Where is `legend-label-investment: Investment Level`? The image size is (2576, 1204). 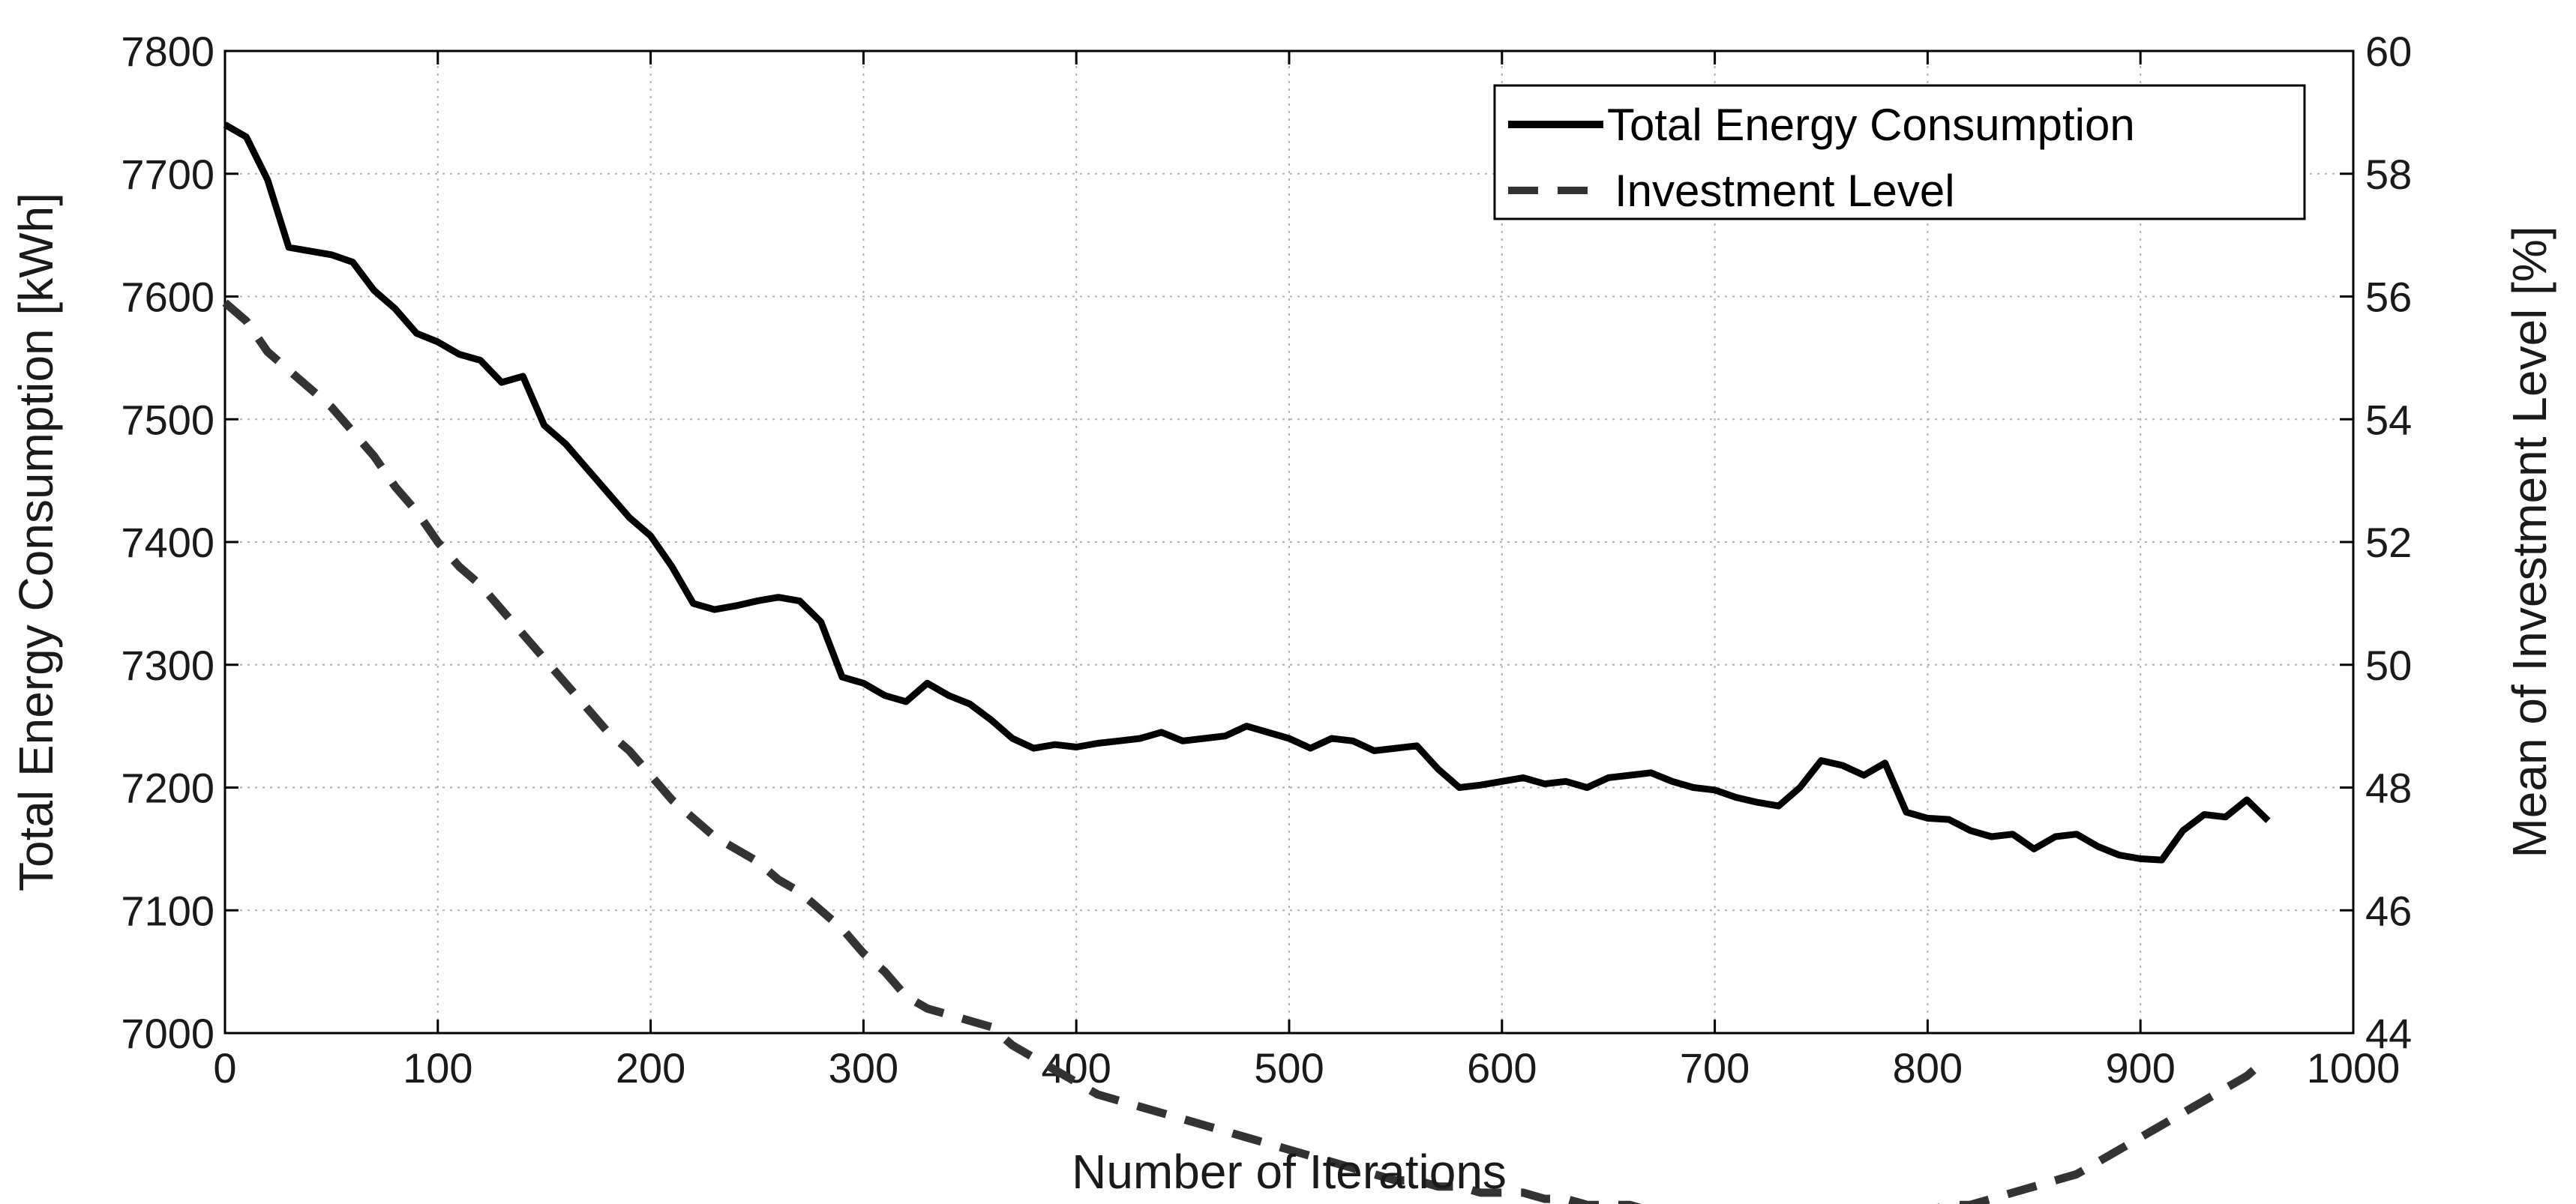 legend-label-investment: Investment Level is located at coordinates (1785, 191).